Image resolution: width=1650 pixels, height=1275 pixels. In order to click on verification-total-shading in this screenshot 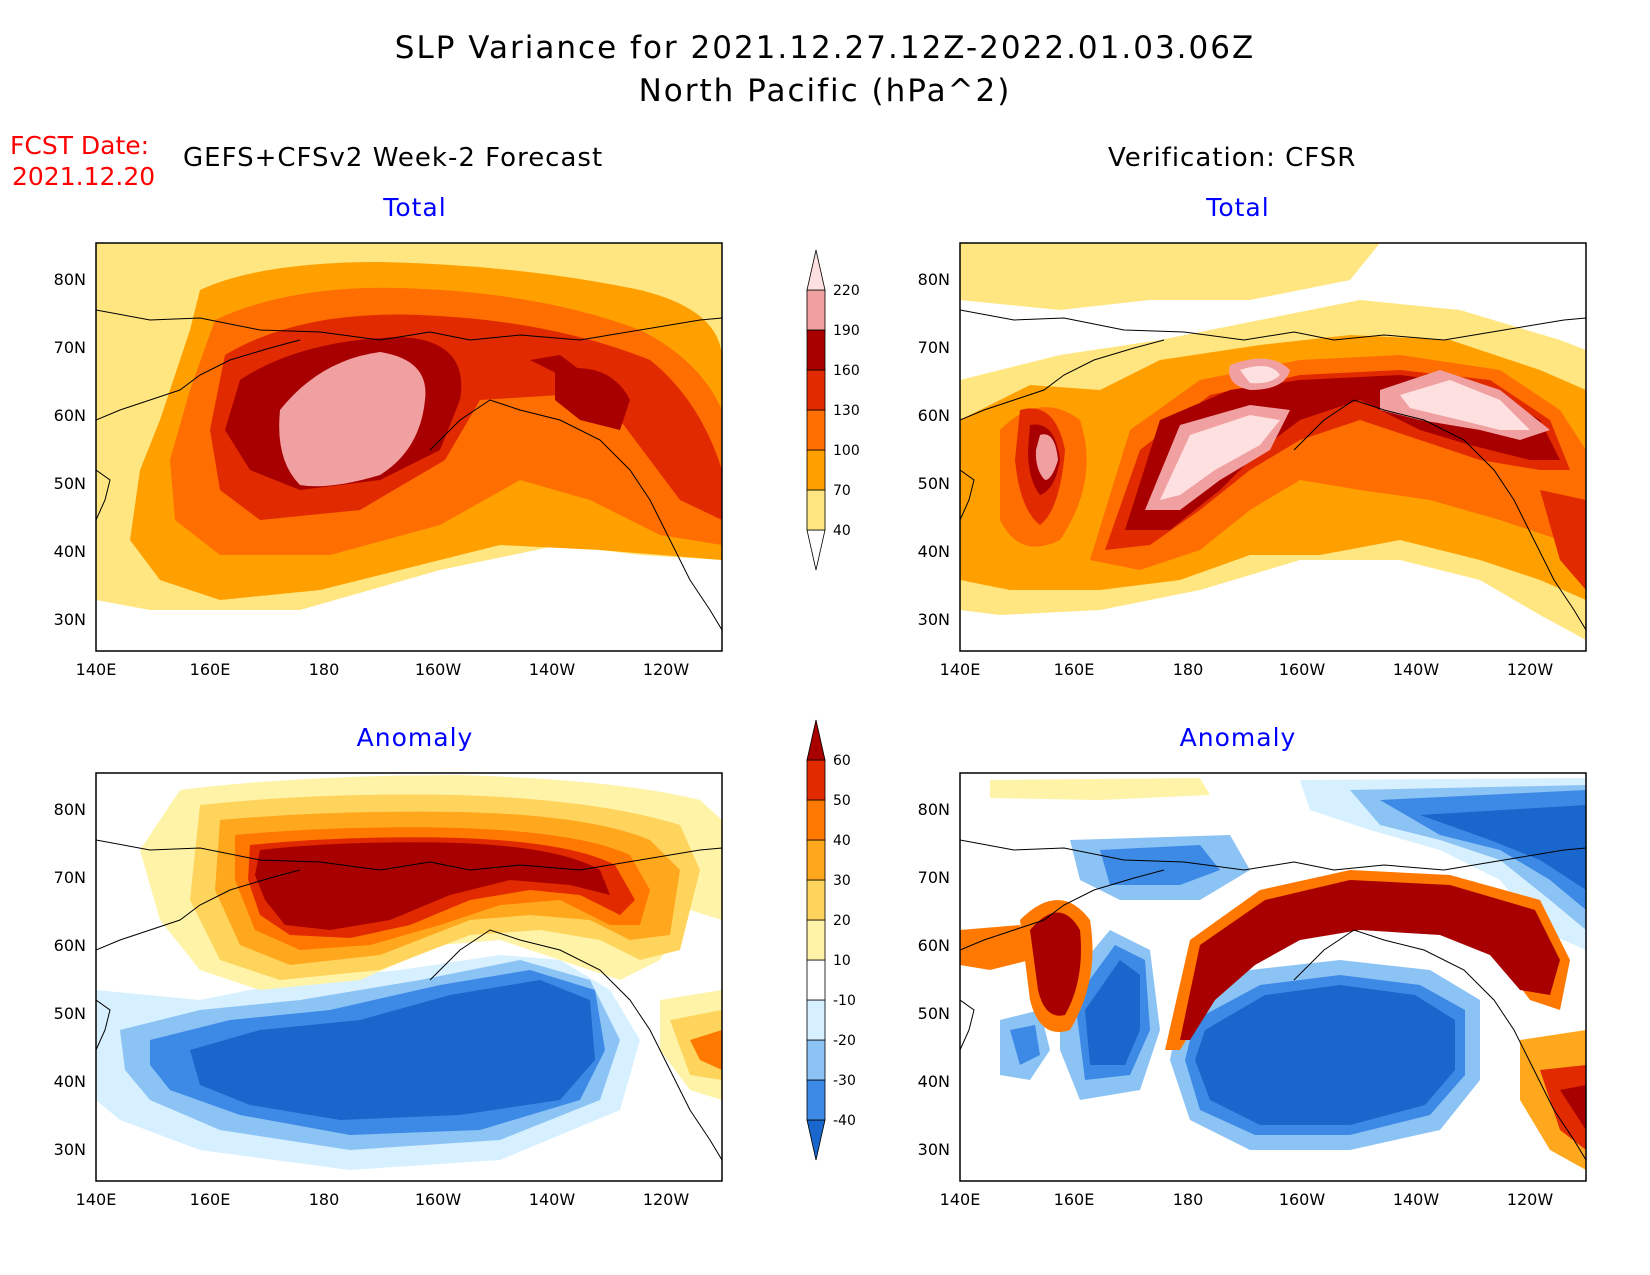, I will do `click(1273, 447)`.